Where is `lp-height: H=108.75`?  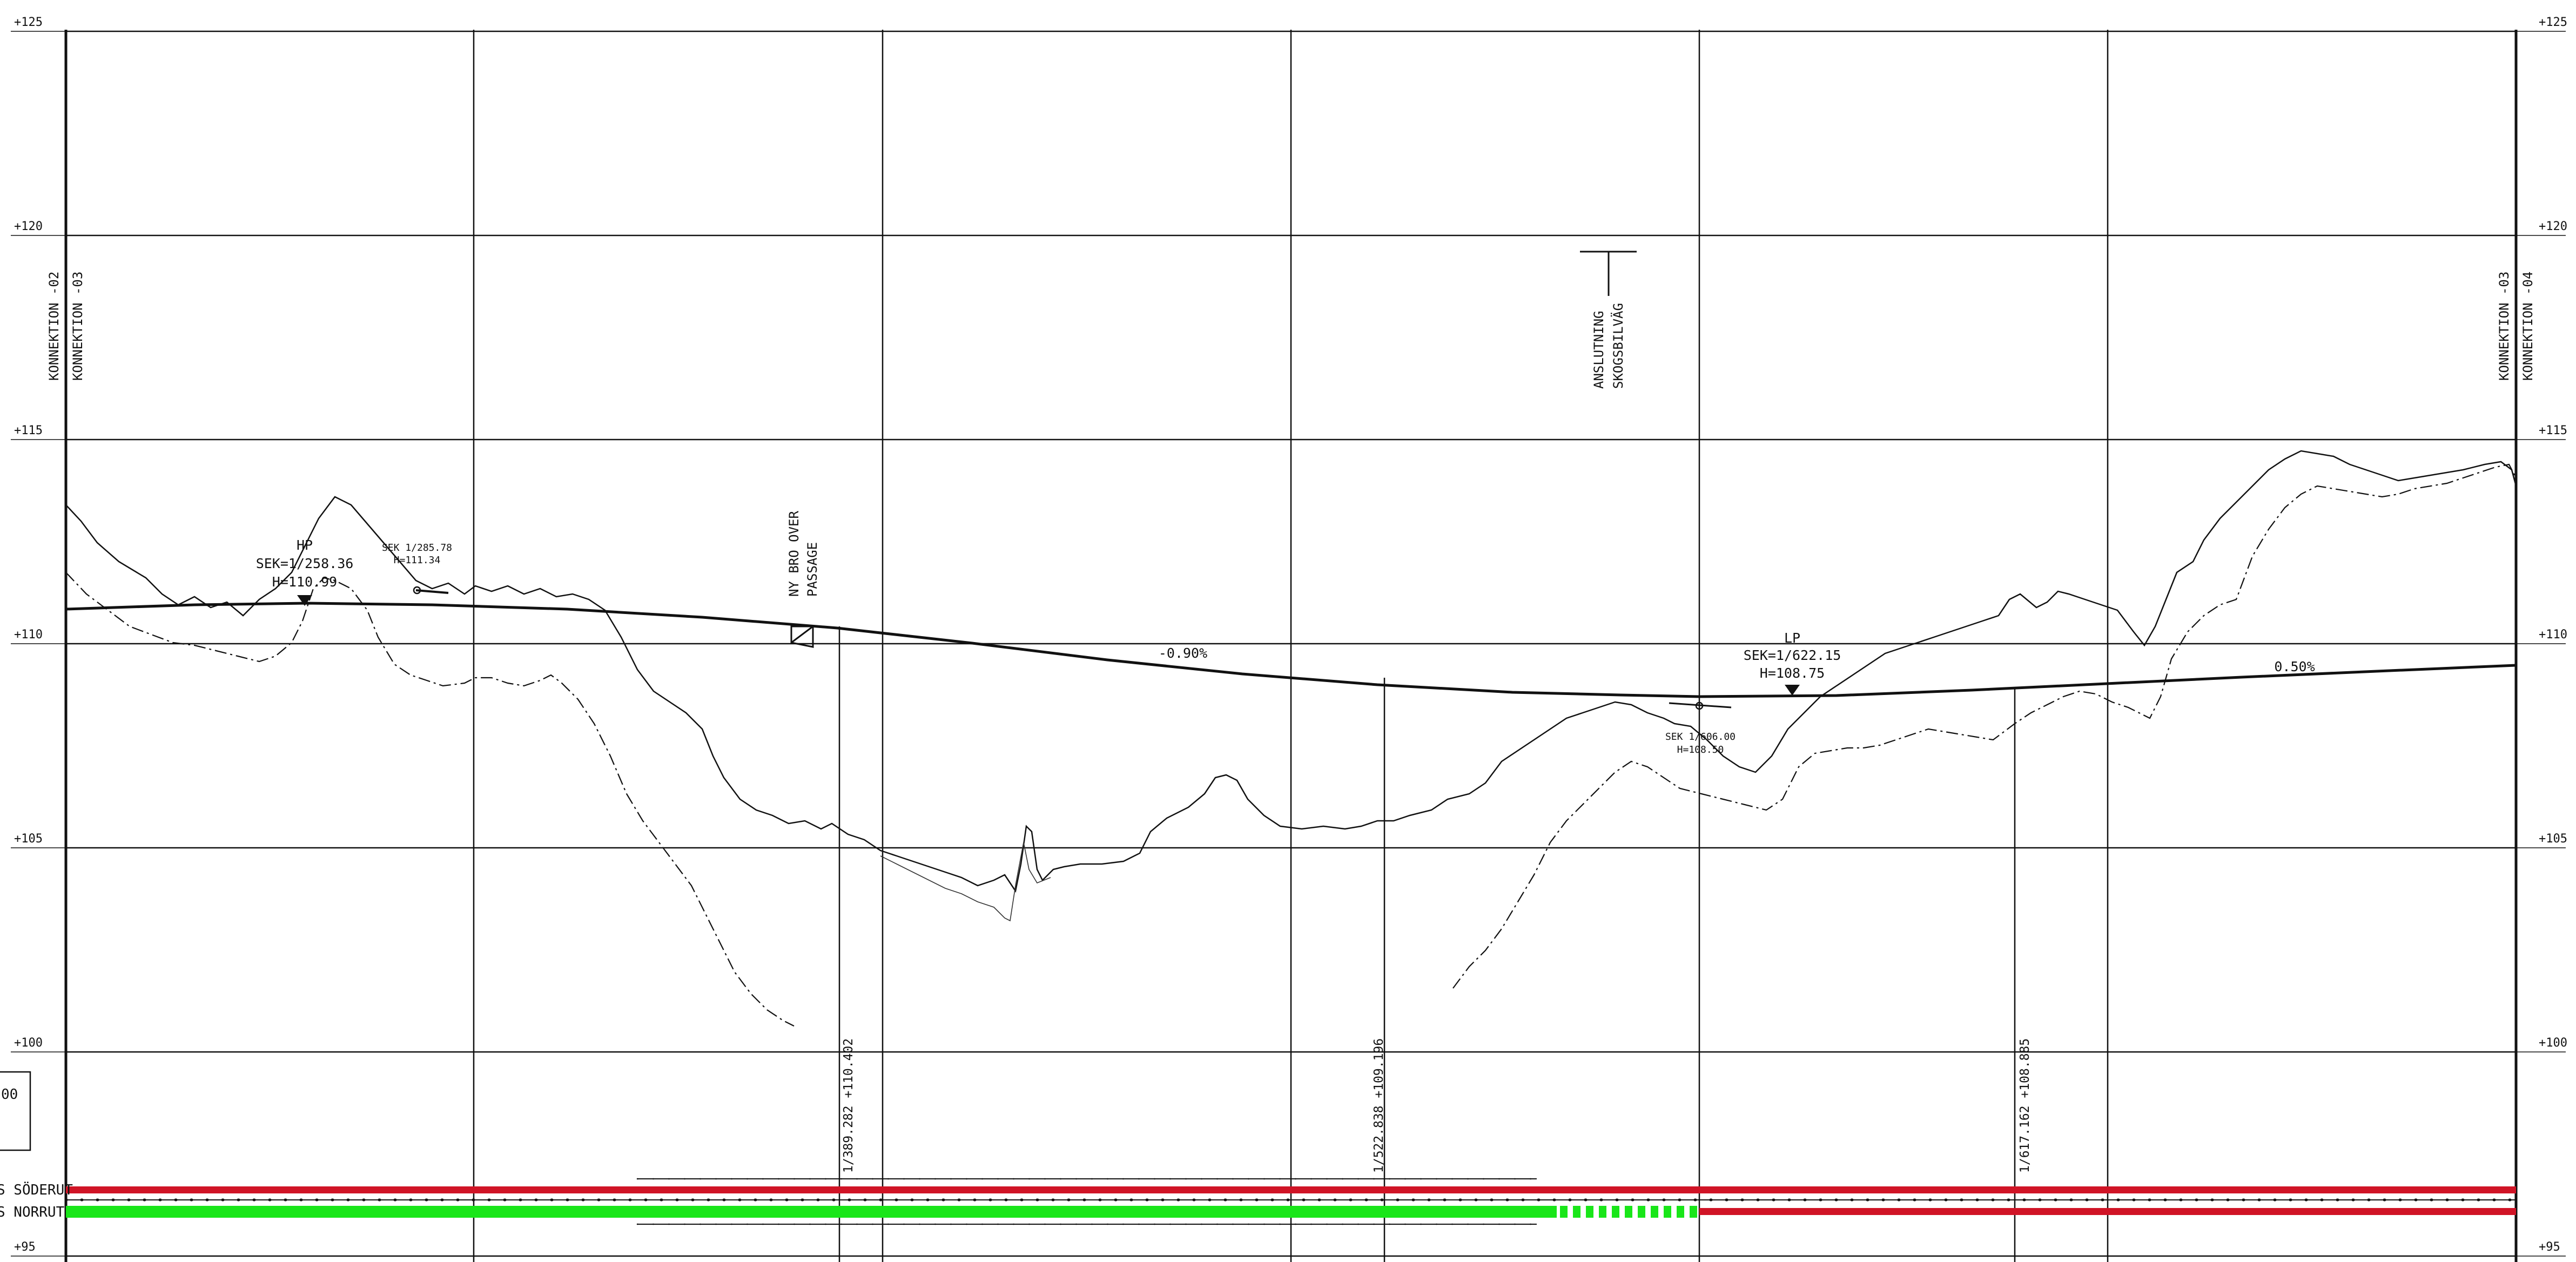 lp-height: H=108.75 is located at coordinates (1792, 673).